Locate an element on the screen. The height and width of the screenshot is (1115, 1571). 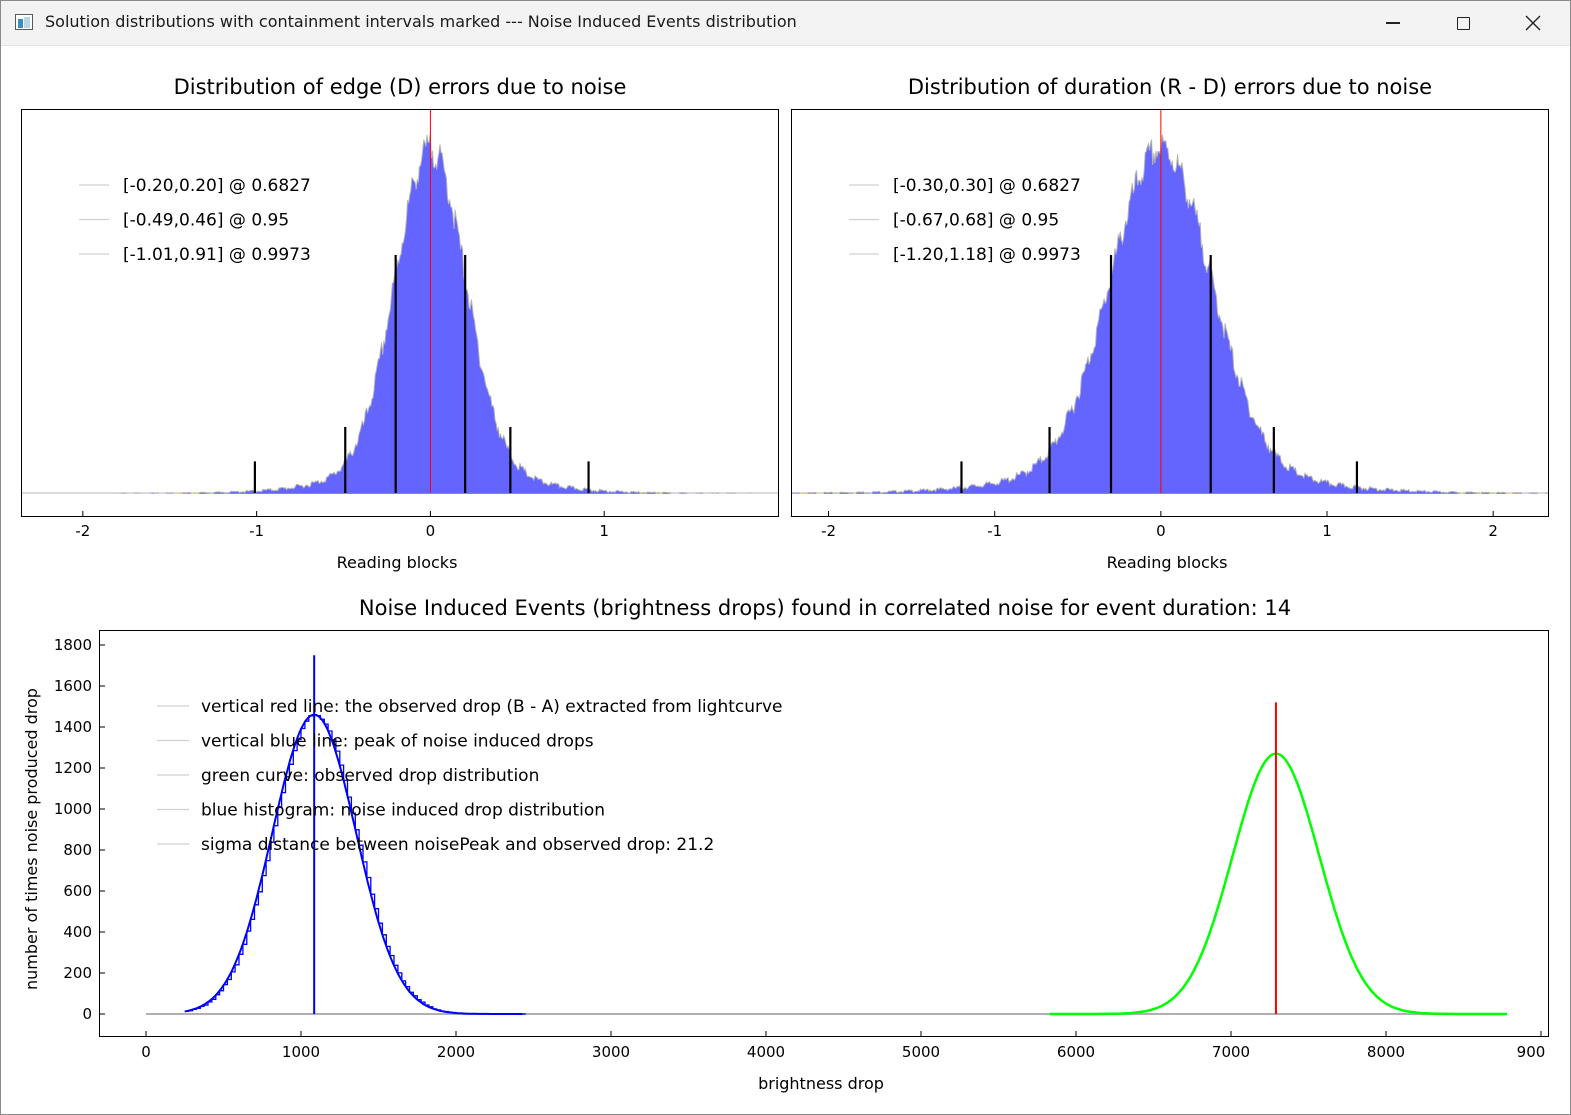
chart-2-xtick-label: 2 is located at coordinates (1493, 531).